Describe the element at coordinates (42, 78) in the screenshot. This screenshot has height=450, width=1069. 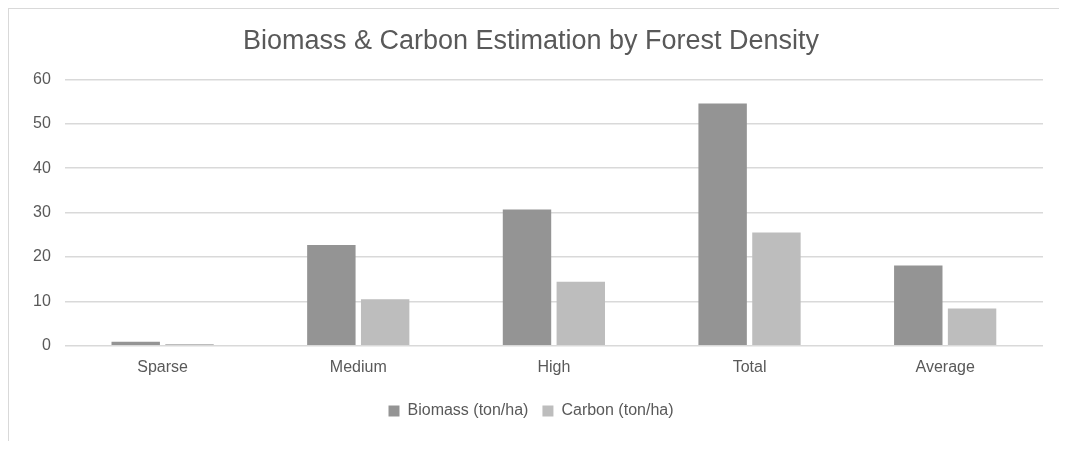
I see `y-tick-label: 60` at that location.